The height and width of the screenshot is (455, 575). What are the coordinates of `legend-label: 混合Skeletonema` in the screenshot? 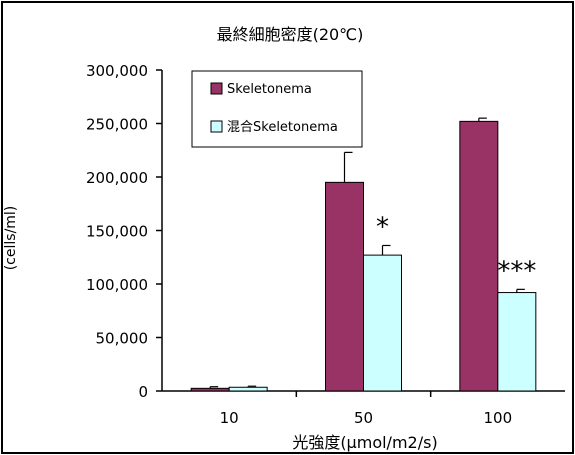 It's located at (282, 127).